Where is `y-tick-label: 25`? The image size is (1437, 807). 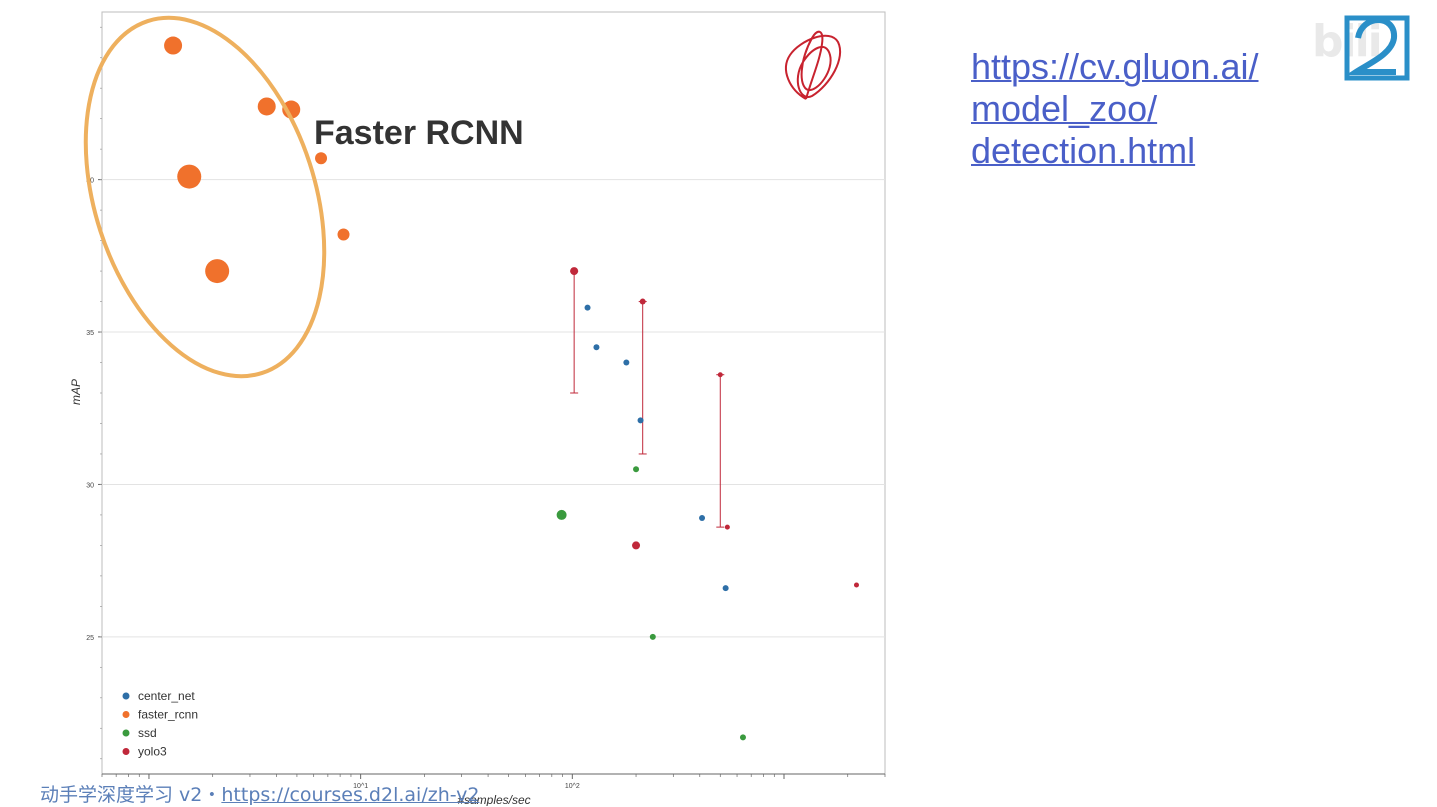
y-tick-label: 25 is located at coordinates (90, 638).